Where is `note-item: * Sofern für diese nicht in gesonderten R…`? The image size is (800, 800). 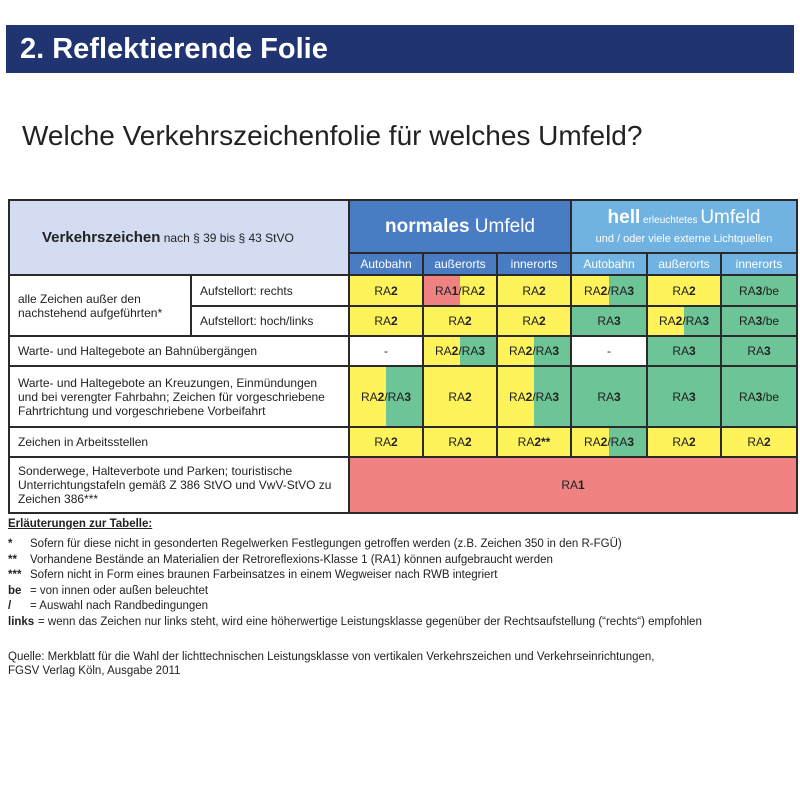
note-item: * Sofern für diese nicht in gesonderten R… is located at coordinates (315, 544).